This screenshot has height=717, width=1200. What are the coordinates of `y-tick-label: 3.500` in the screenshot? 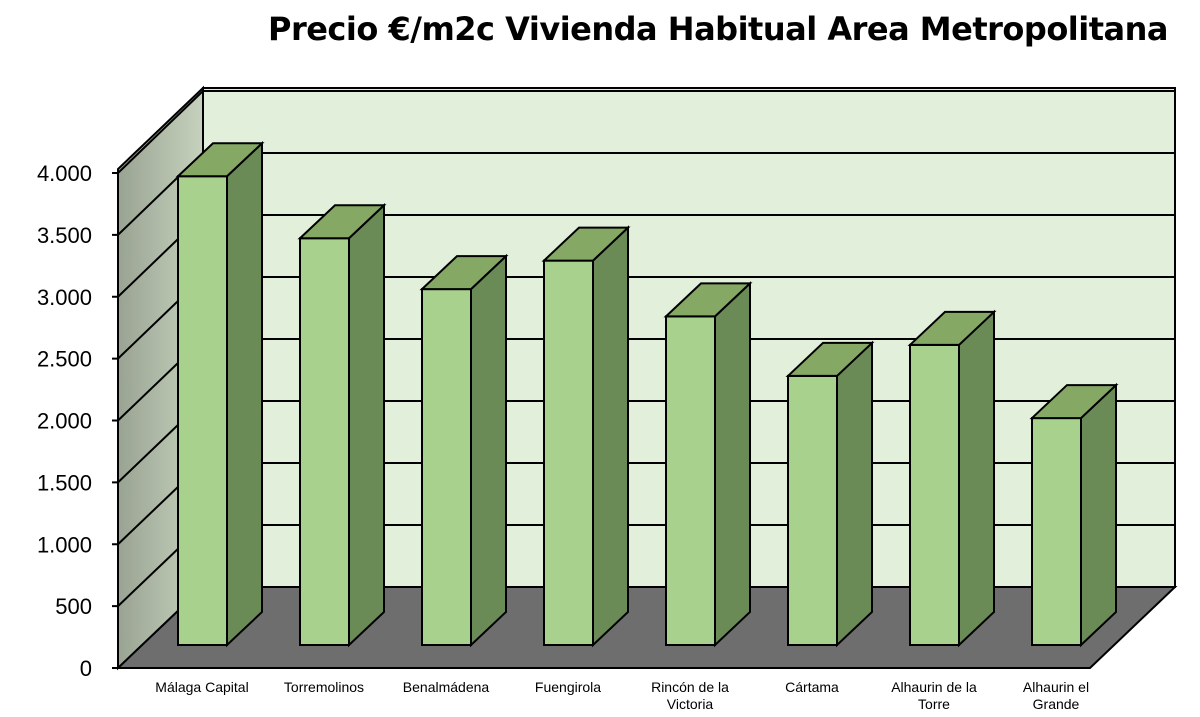 It's located at (64, 235).